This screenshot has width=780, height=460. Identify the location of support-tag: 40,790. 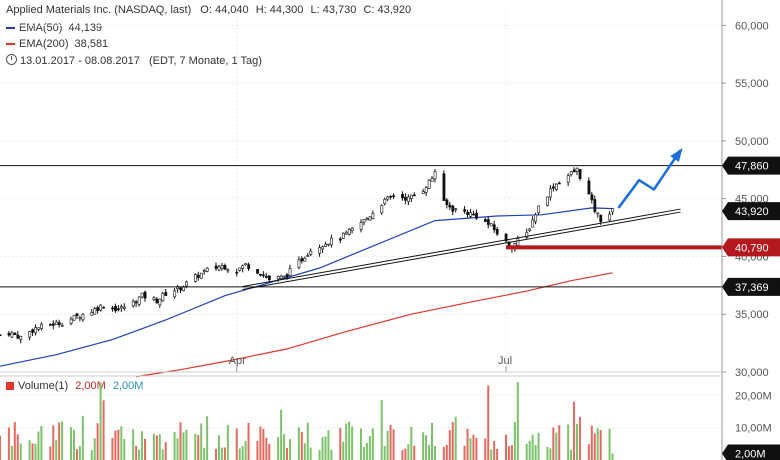
(751, 247).